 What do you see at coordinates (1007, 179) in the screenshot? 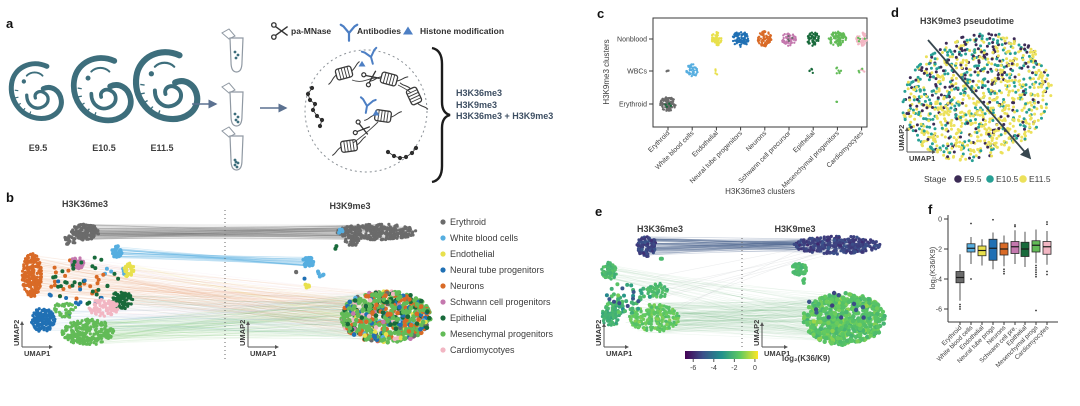
I see `legend-label: E10.5` at bounding box center [1007, 179].